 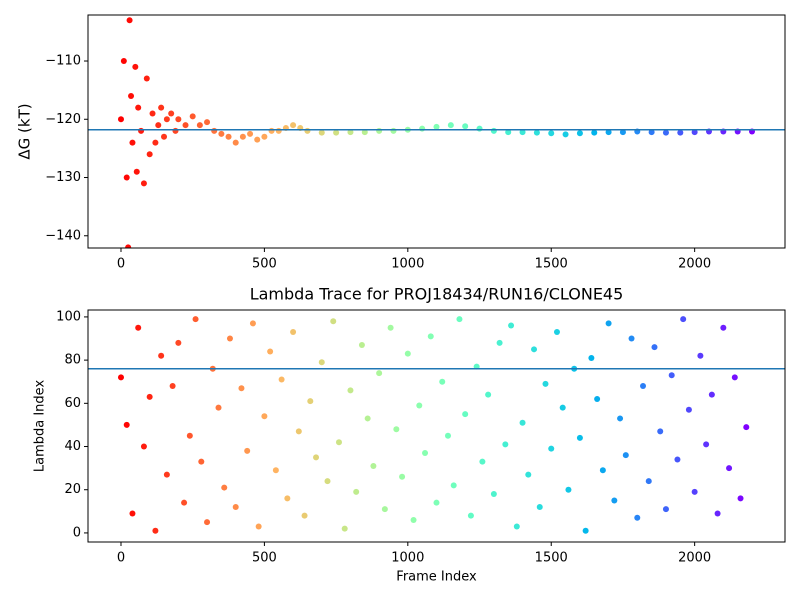 I want to click on y-tick-label: 0, so click(x=77, y=532).